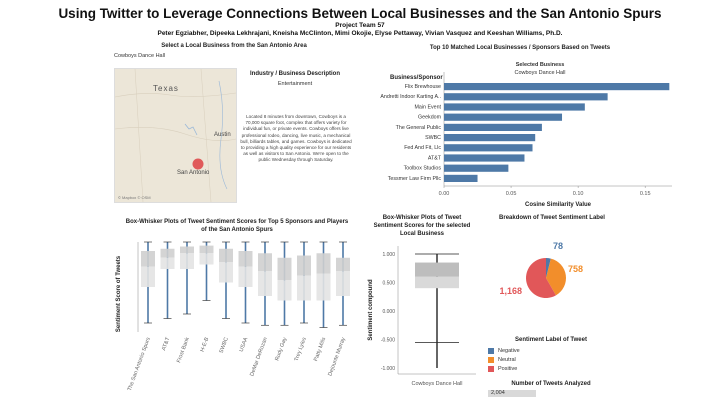  Describe the element at coordinates (551, 384) in the screenshot. I see `tweets-title: Number of Tweets Analyzed` at that location.